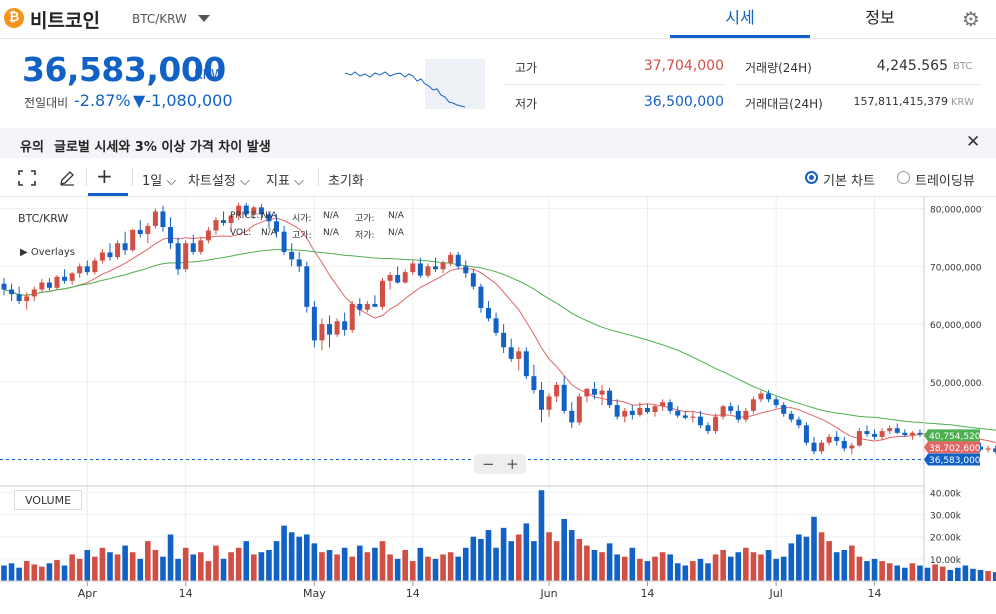 The width and height of the screenshot is (996, 614). Describe the element at coordinates (811, 177) in the screenshot. I see `basic-chart-radio` at that location.